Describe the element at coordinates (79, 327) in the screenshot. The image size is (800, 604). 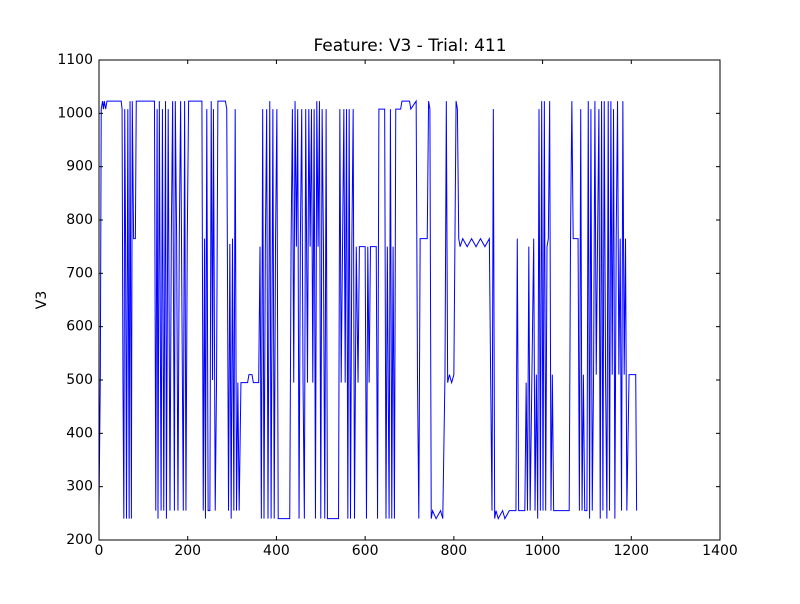
I see `y-tick-label: 600` at that location.